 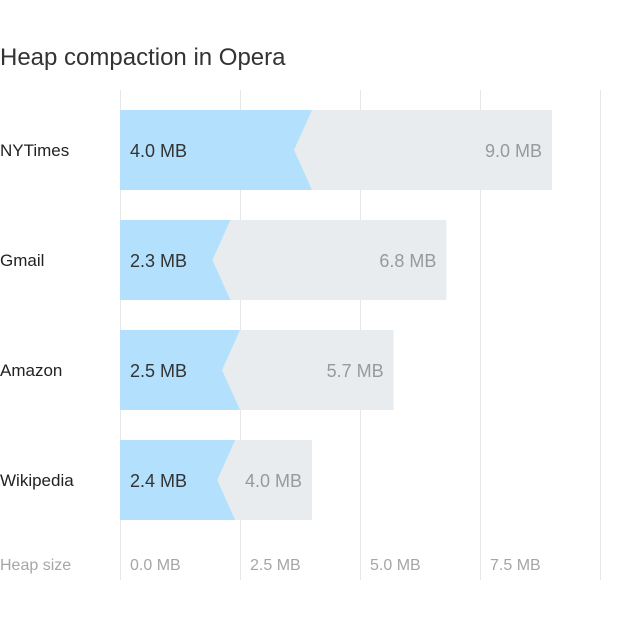 I want to click on category-label: Gmail, so click(x=22, y=260).